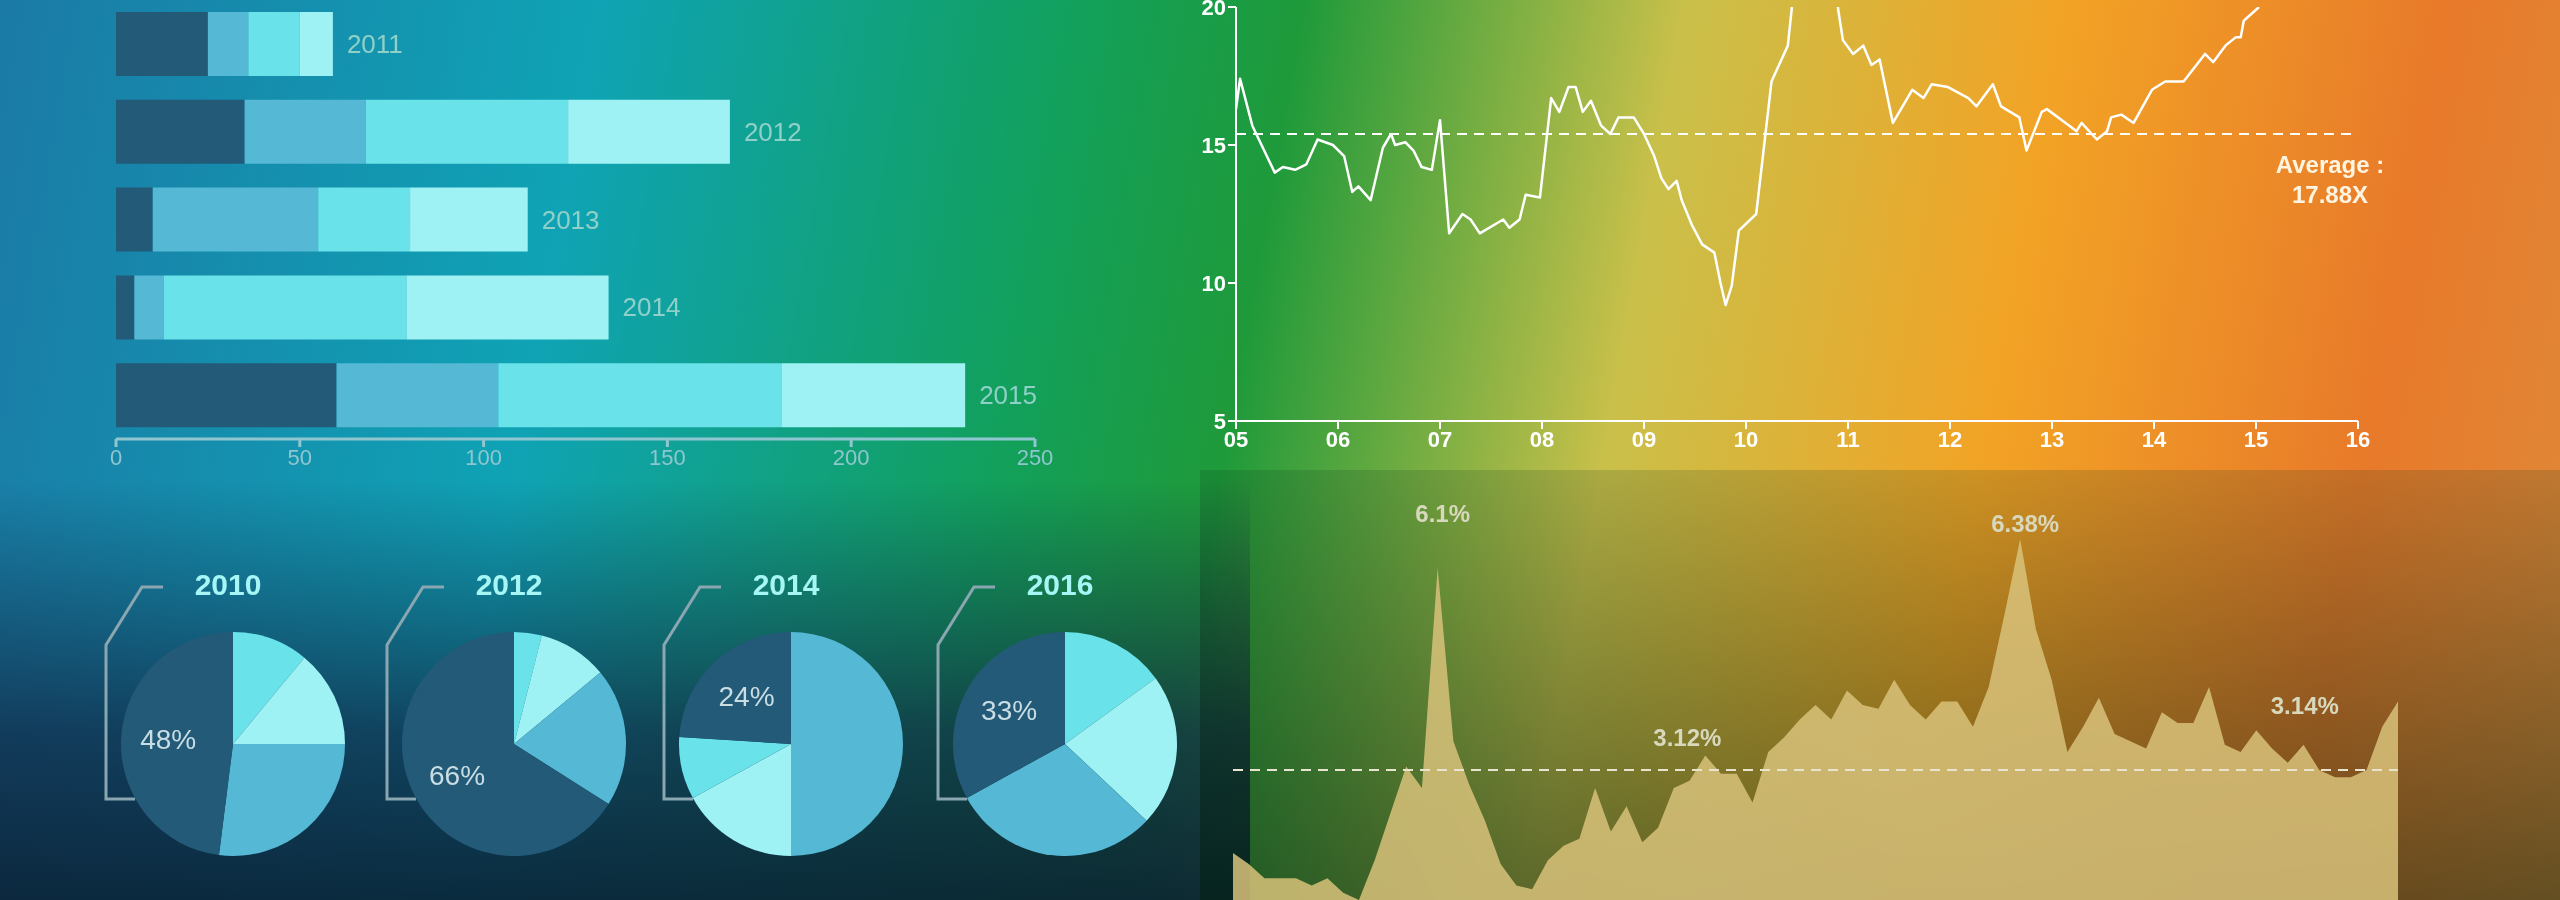 The width and height of the screenshot is (2560, 900). Describe the element at coordinates (851, 457) in the screenshot. I see `x-tick-label: 200` at that location.